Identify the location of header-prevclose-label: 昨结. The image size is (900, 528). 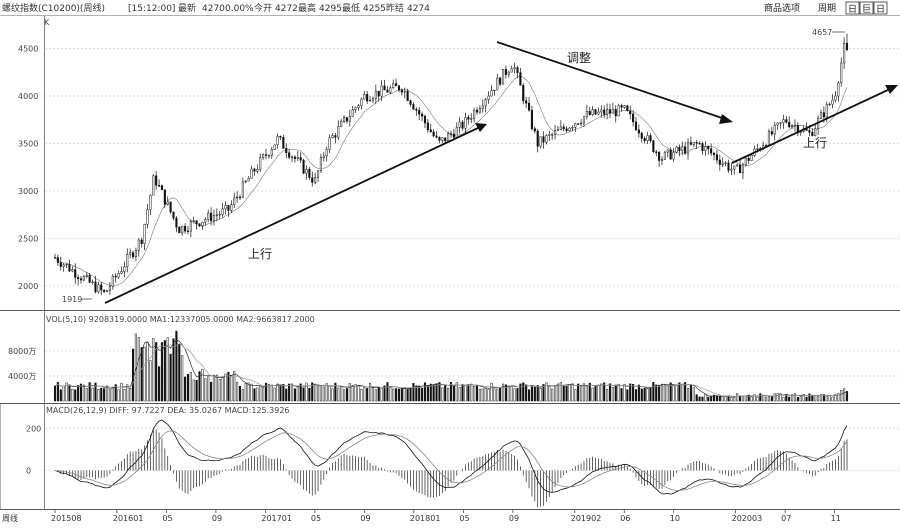
(395, 8).